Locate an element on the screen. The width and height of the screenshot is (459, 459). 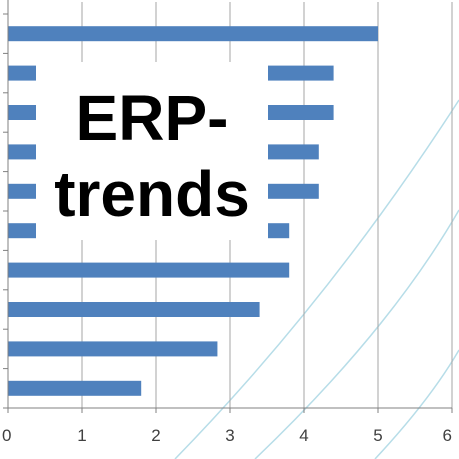
x-tick-label-2: 2 is located at coordinates (155, 435).